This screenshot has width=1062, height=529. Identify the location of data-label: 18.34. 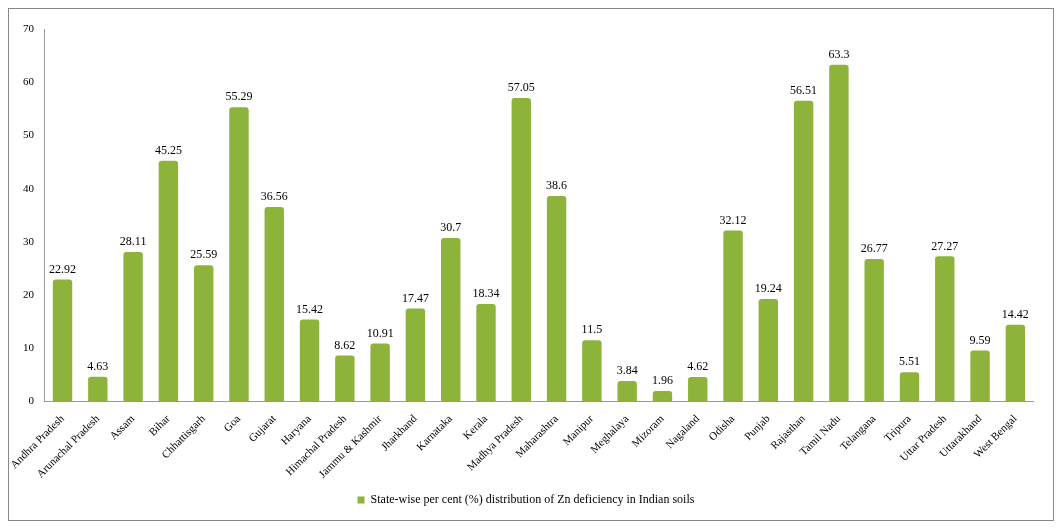
(486, 293).